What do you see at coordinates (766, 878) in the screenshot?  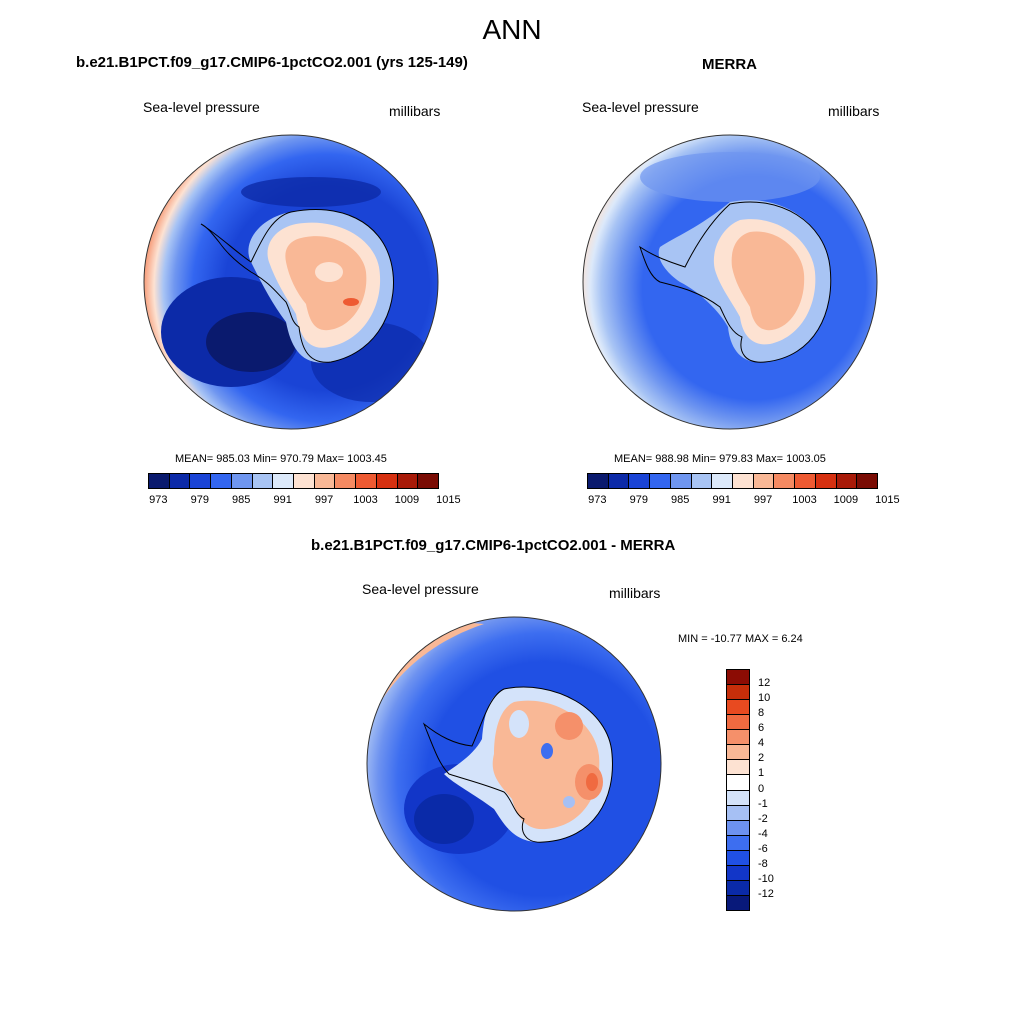 I see `colorbar-tick-label: -10` at bounding box center [766, 878].